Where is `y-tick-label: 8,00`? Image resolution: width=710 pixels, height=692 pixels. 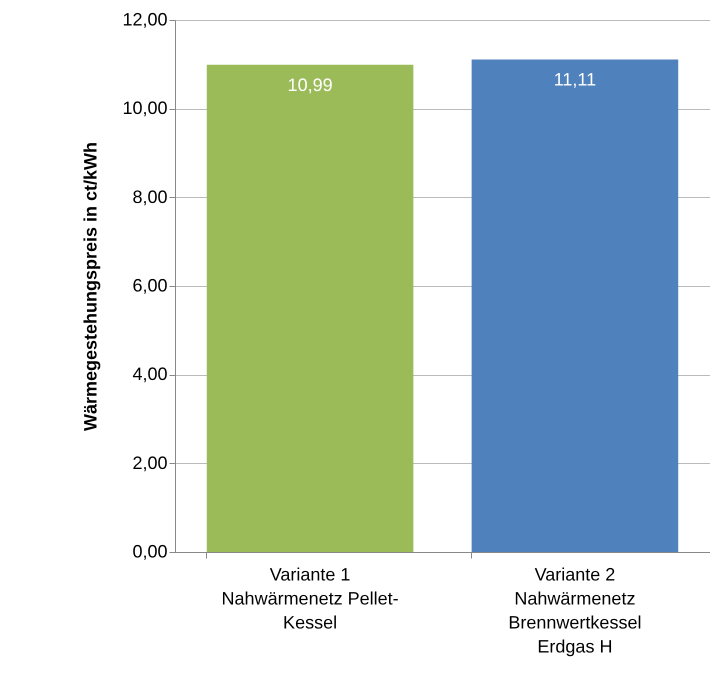
y-tick-label: 8,00 is located at coordinates (150, 196).